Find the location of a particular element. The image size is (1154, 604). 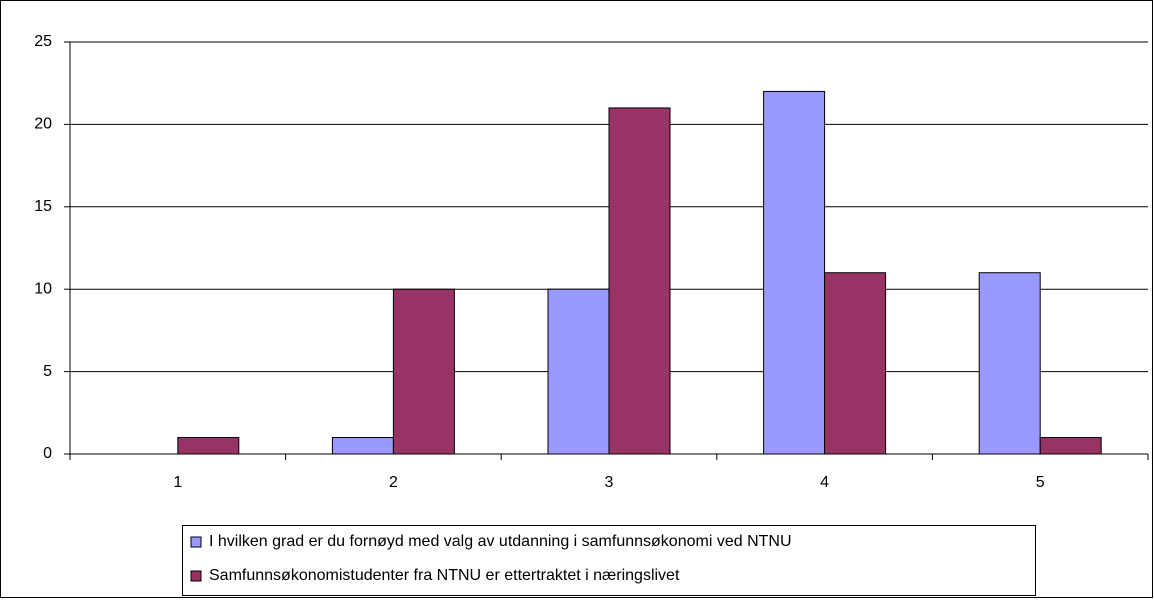

x-tick-label: 1 is located at coordinates (177, 482).